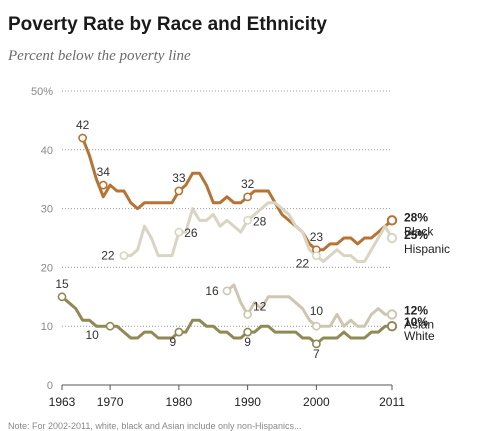  I want to click on data-label: 26, so click(191, 233).